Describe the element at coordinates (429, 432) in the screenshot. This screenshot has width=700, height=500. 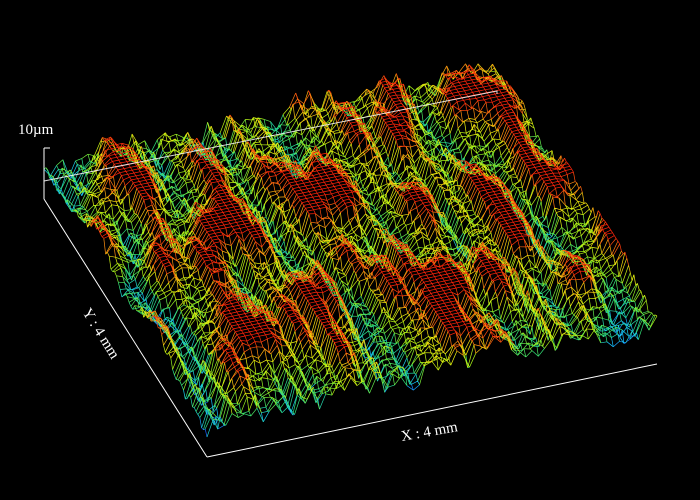
I see `x-axis-label: X : 4 mm` at that location.